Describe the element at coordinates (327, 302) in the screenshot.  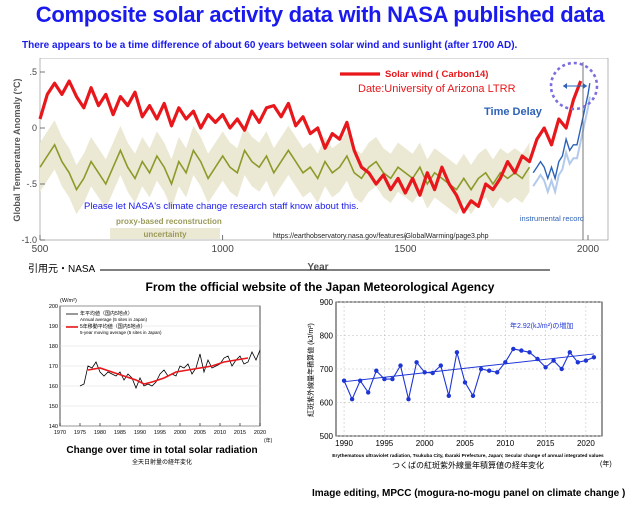
I see `uv-y-tick-label: 900` at that location.